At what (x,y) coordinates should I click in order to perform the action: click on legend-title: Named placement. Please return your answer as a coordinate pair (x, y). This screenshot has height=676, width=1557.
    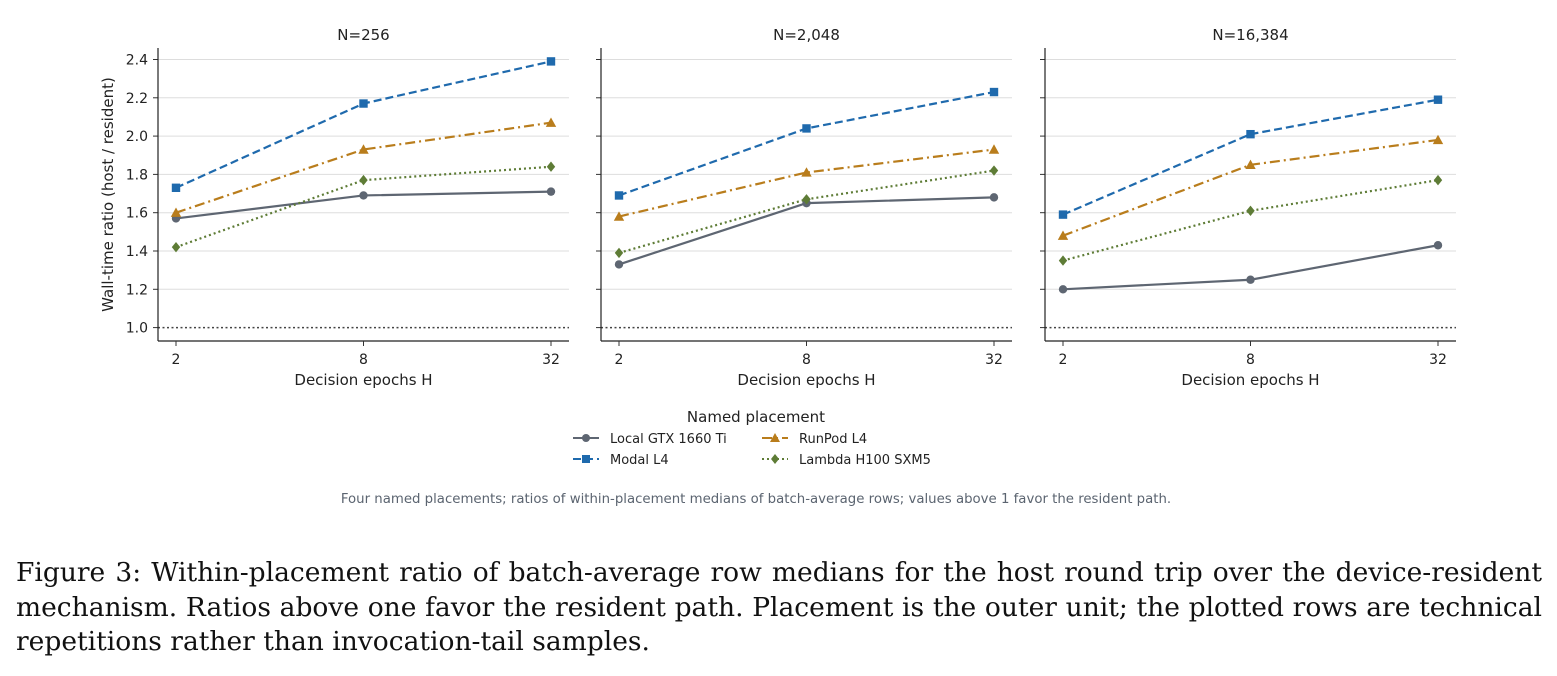
    Looking at the image, I should click on (756, 417).